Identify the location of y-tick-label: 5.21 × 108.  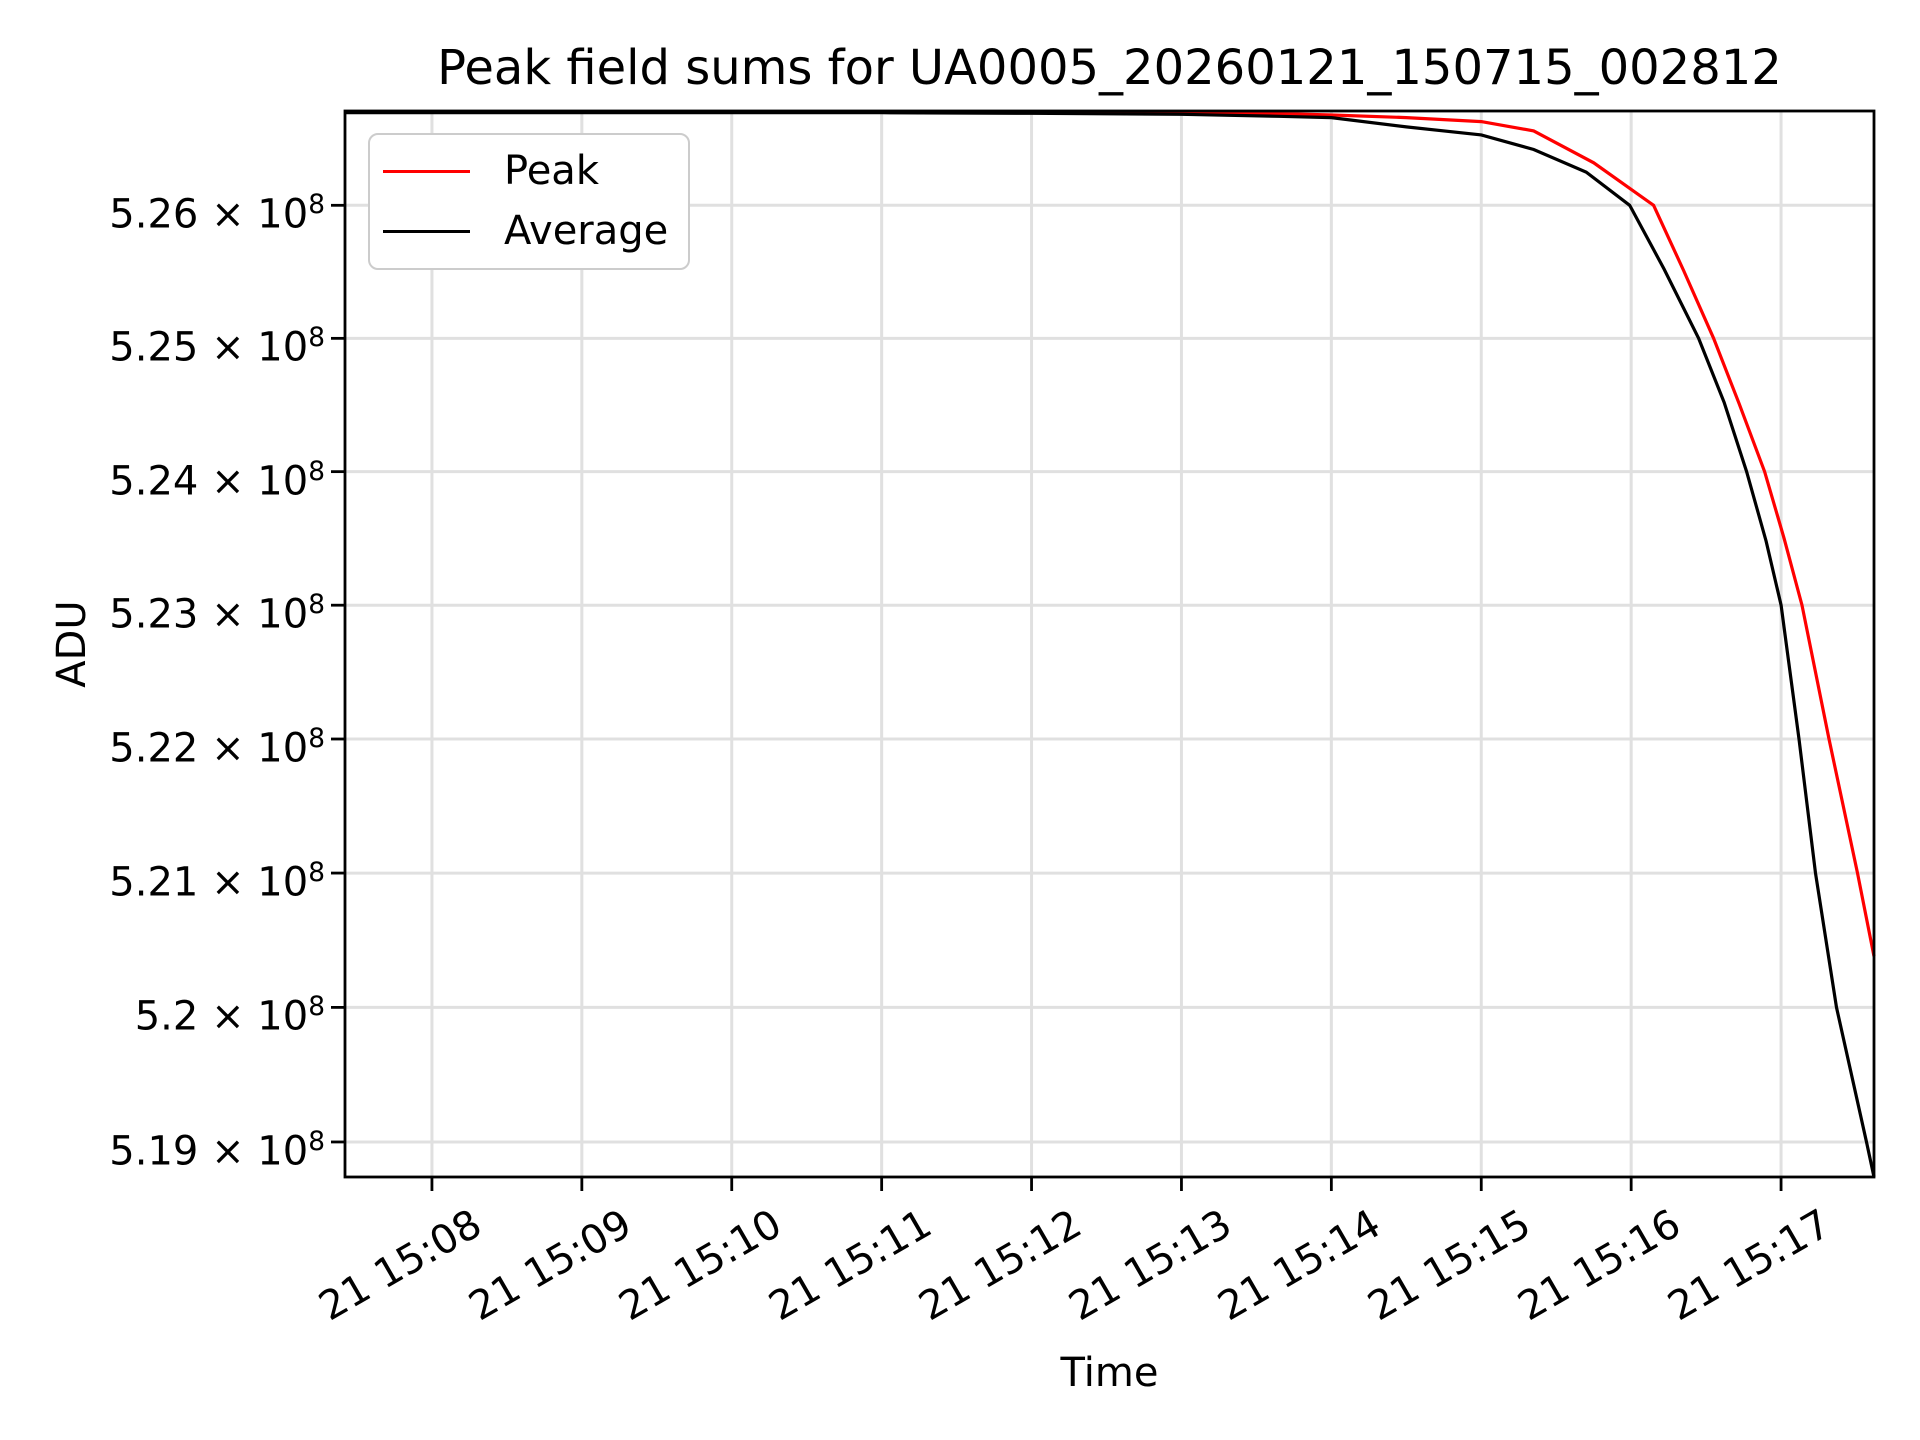
(217, 881).